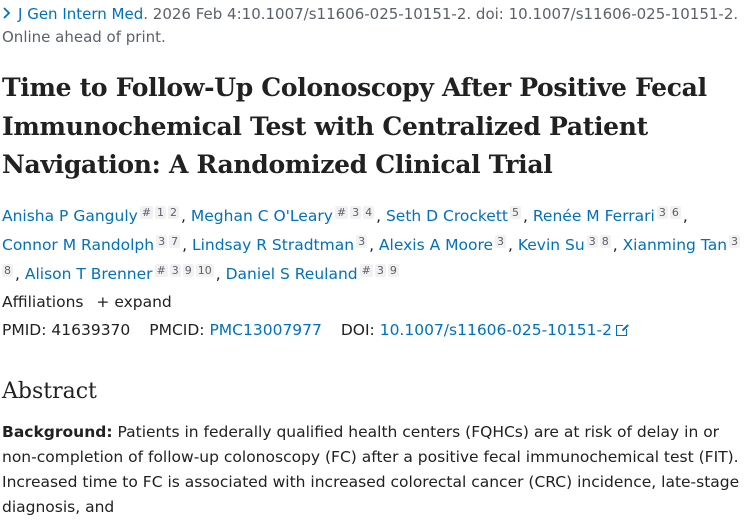 Image resolution: width=750 pixels, height=520 pixels. I want to click on affiliation-ref: 1, so click(161, 212).